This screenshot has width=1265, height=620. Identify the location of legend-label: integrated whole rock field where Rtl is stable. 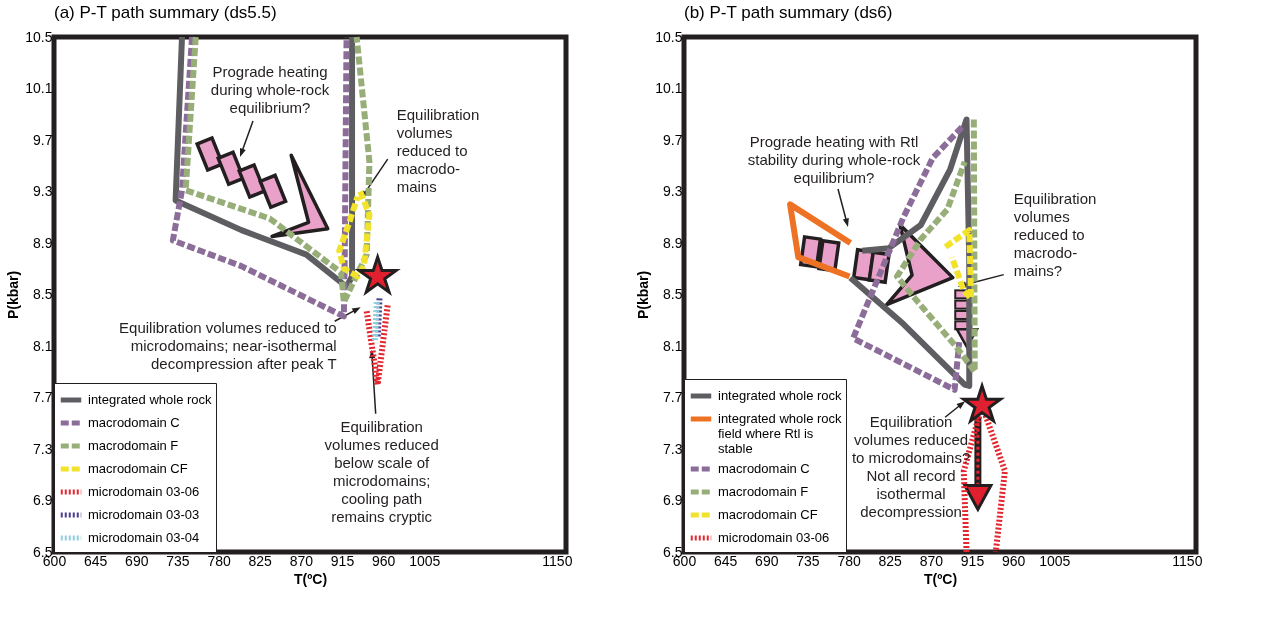
(780, 433).